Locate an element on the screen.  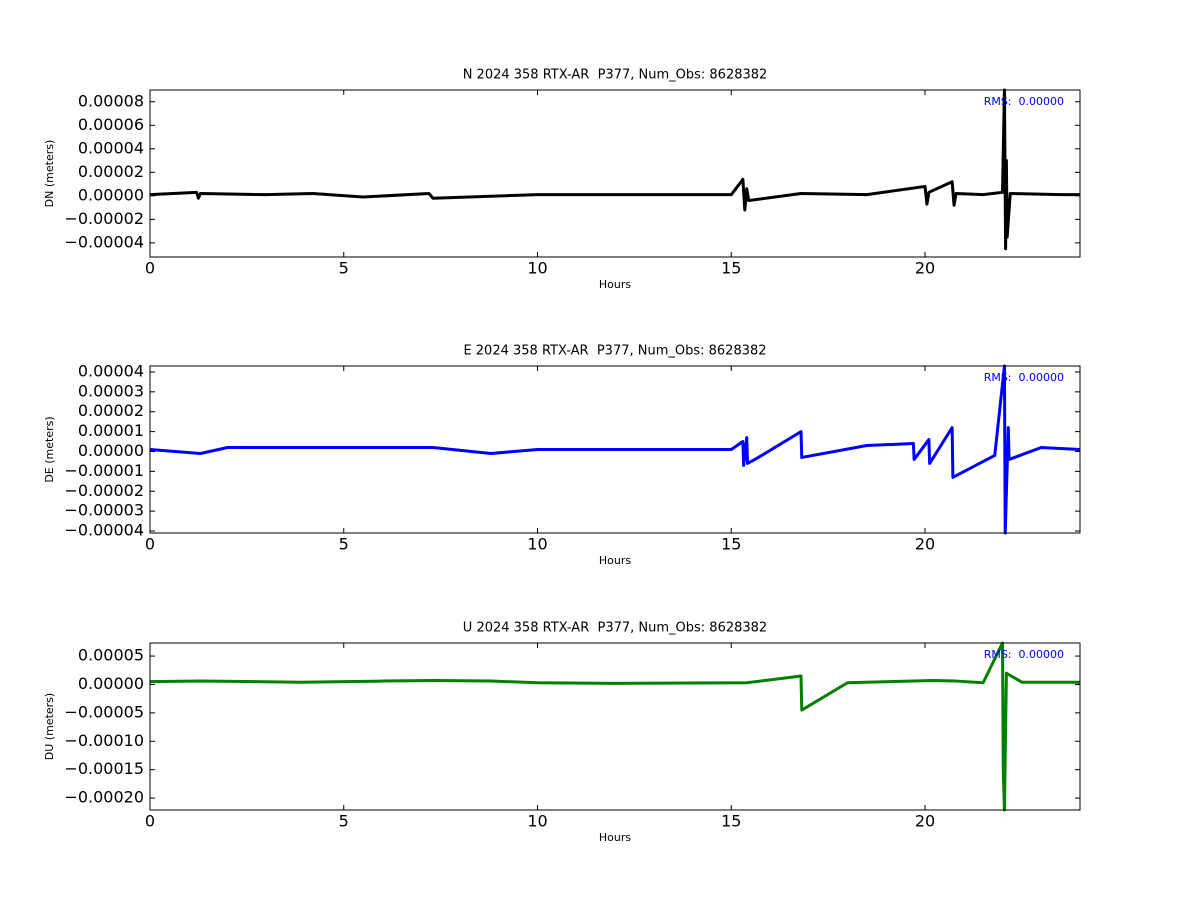
panel-title: E 2024 358 RTX-AR P377, Num_Obs: 8628382 is located at coordinates (614, 351).